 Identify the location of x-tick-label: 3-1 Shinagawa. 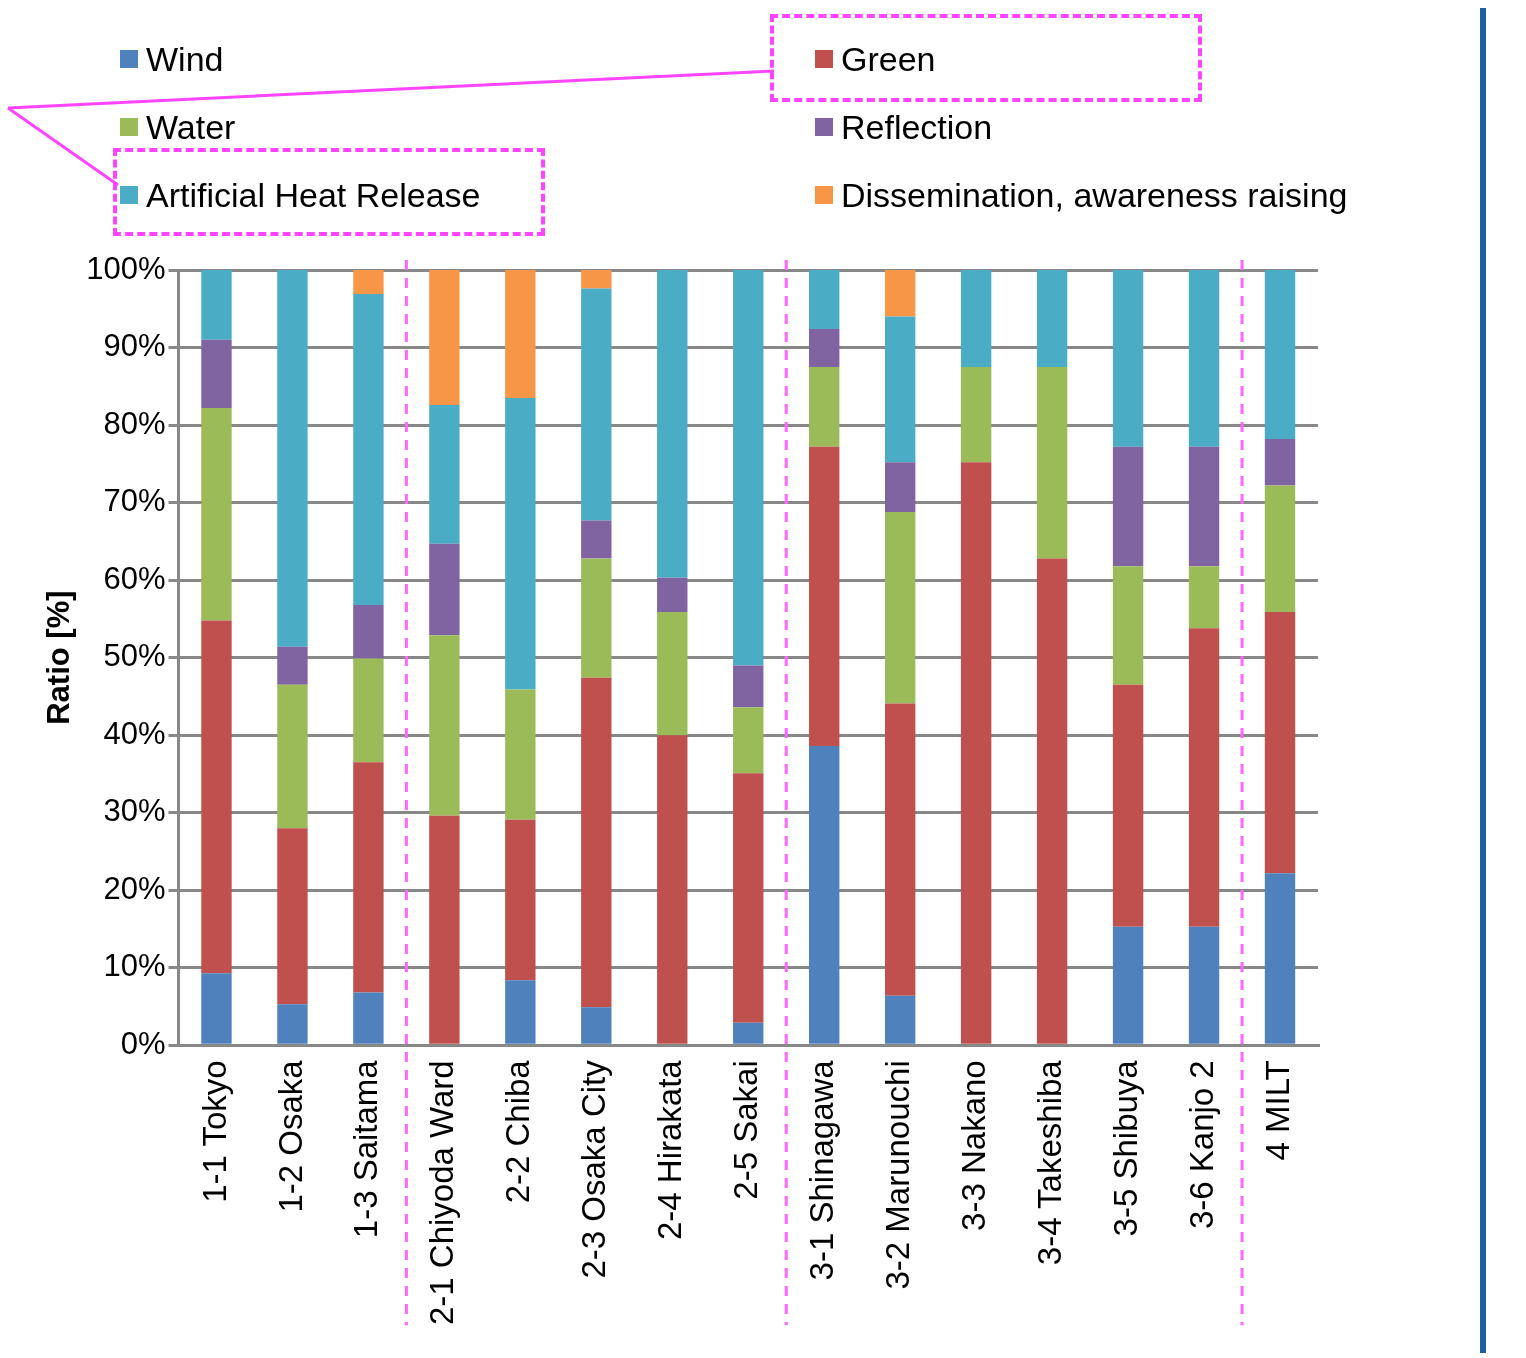
(822, 1170).